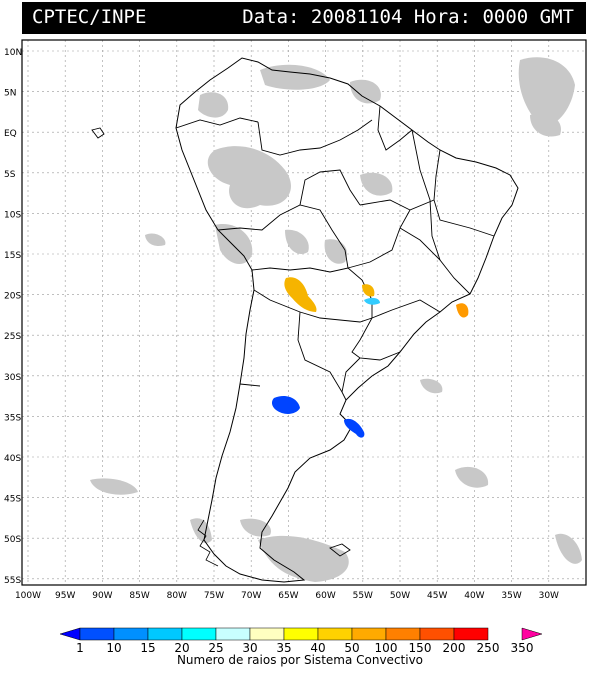  What do you see at coordinates (12, 418) in the screenshot?
I see `lat-label: 35S` at bounding box center [12, 418].